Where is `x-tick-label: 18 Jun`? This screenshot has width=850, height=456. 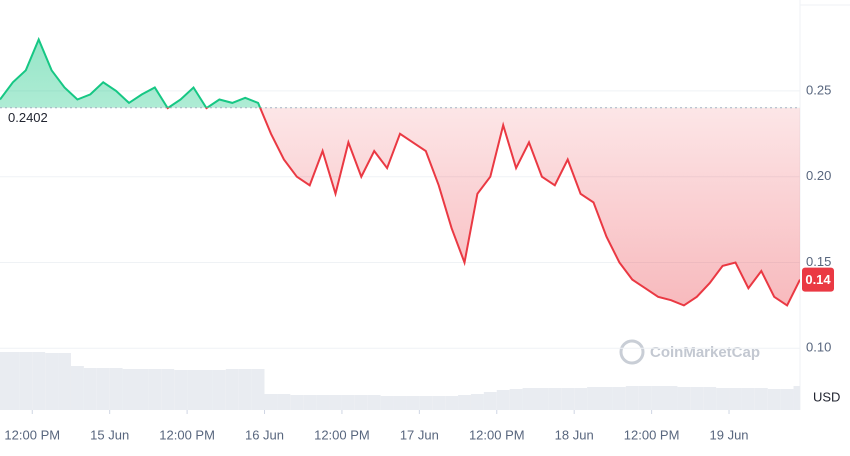
x-tick-label: 18 Jun is located at coordinates (574, 434).